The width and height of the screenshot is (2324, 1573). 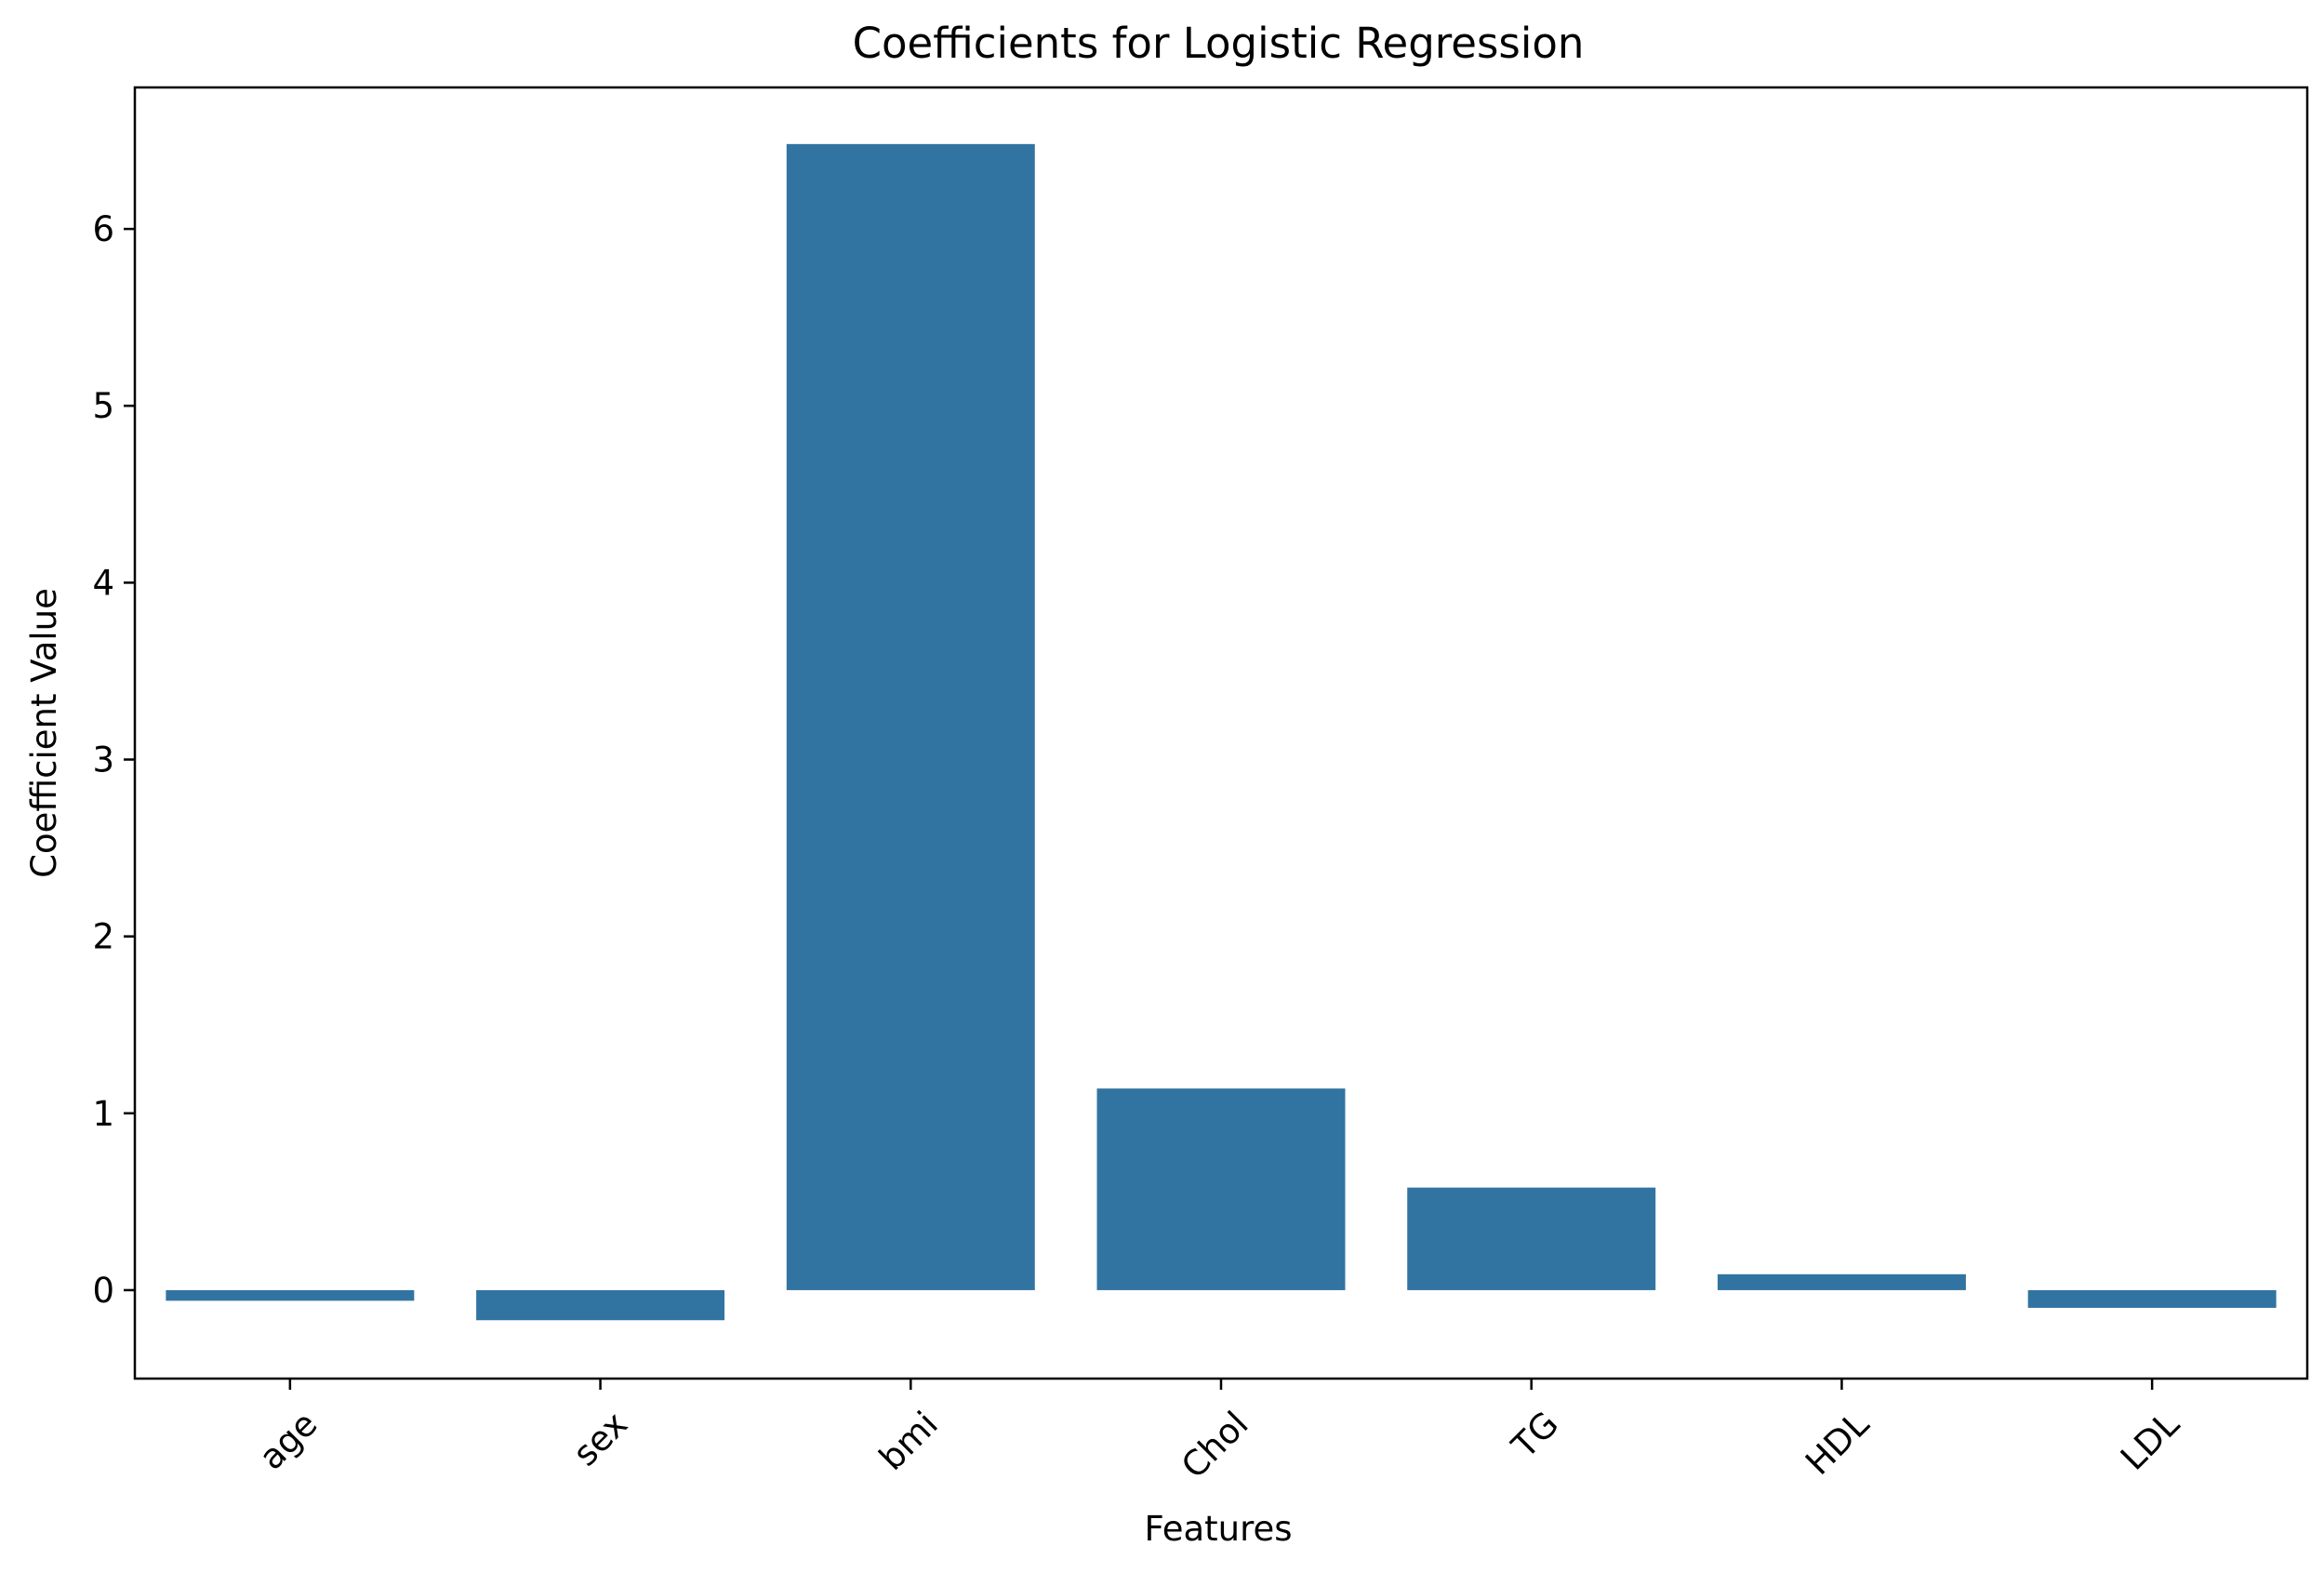 What do you see at coordinates (911, 716) in the screenshot?
I see `bar-bmi` at bounding box center [911, 716].